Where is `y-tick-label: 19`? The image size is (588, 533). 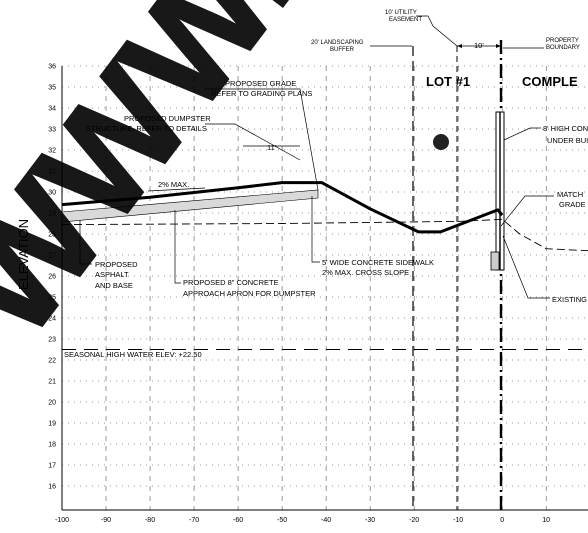 y-tick-label: 19 is located at coordinates (52, 424).